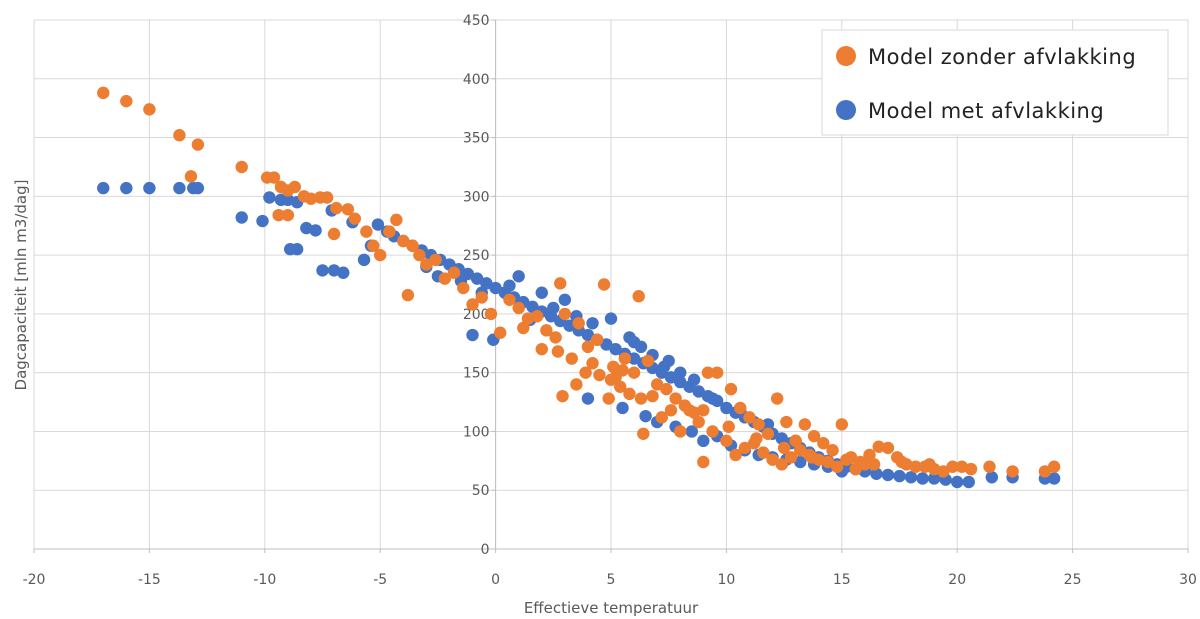  I want to click on x-tick-label: 25, so click(1073, 580).